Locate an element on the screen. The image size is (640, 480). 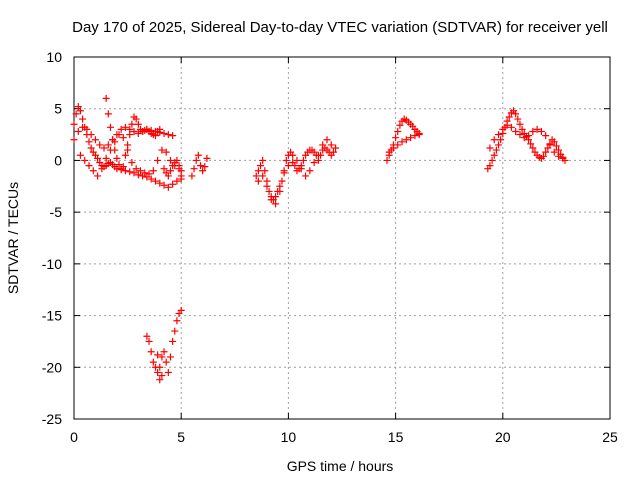
x-tick-label: 15 is located at coordinates (396, 437).